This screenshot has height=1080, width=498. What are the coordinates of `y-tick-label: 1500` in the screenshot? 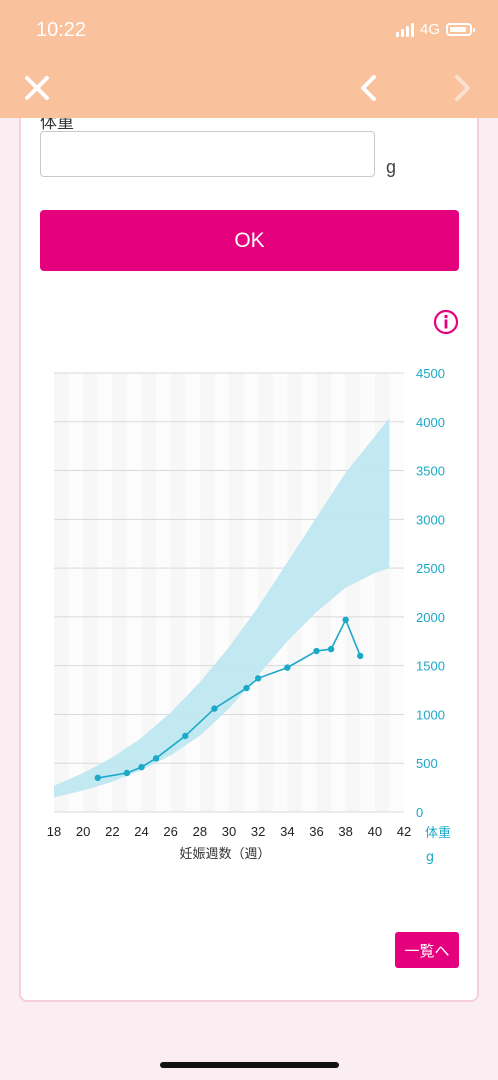 It's located at (430, 666).